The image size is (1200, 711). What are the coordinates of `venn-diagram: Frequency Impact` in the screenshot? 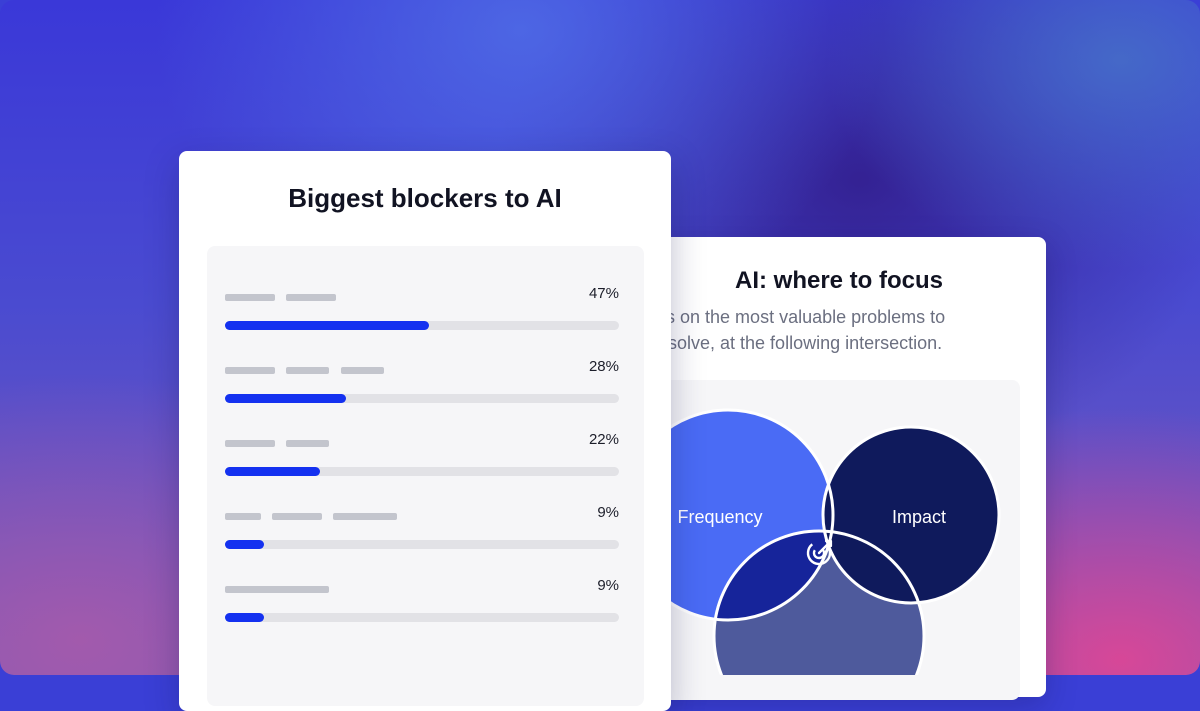 It's located at (830, 541).